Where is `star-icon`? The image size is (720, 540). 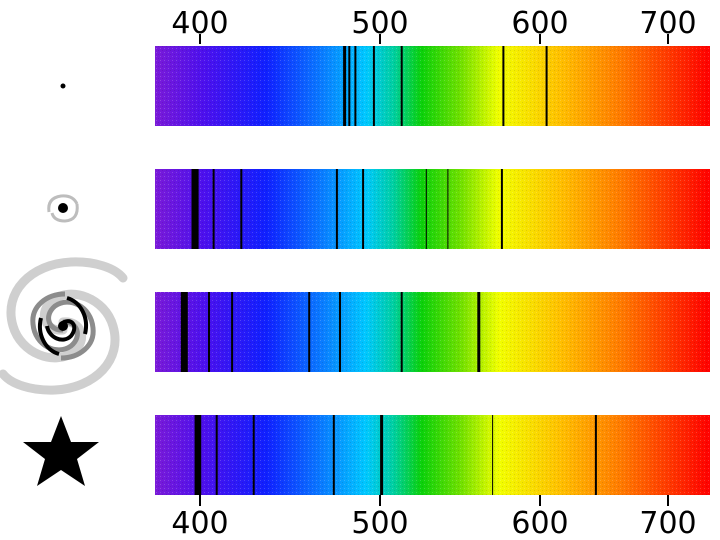 star-icon is located at coordinates (61, 451).